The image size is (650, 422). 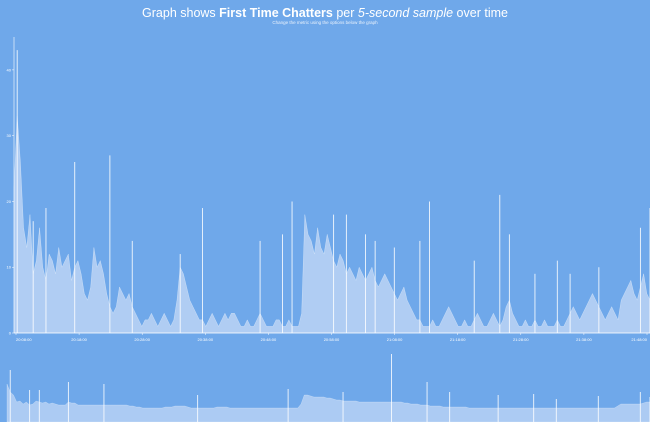 I want to click on x-tick-label: 21:18:00, so click(x=458, y=339).